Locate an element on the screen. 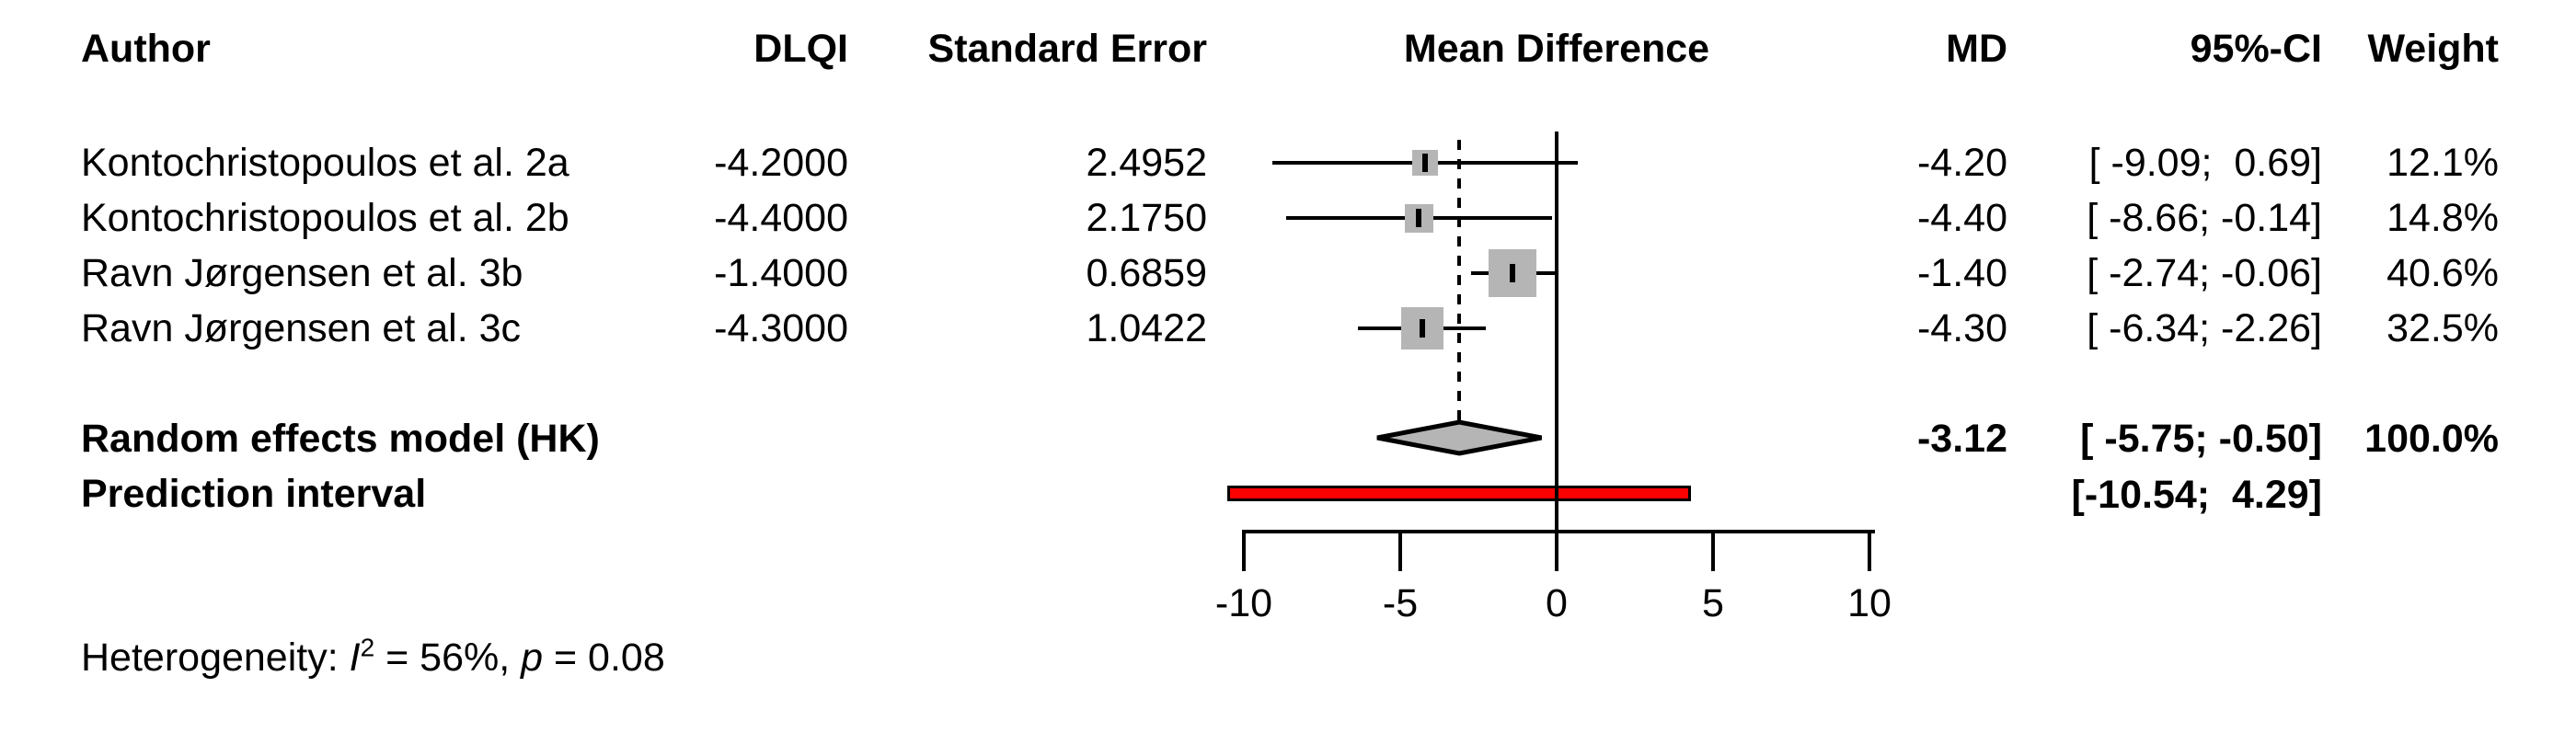 The height and width of the screenshot is (733, 2576). i-squared-symbol: I is located at coordinates (355, 658).